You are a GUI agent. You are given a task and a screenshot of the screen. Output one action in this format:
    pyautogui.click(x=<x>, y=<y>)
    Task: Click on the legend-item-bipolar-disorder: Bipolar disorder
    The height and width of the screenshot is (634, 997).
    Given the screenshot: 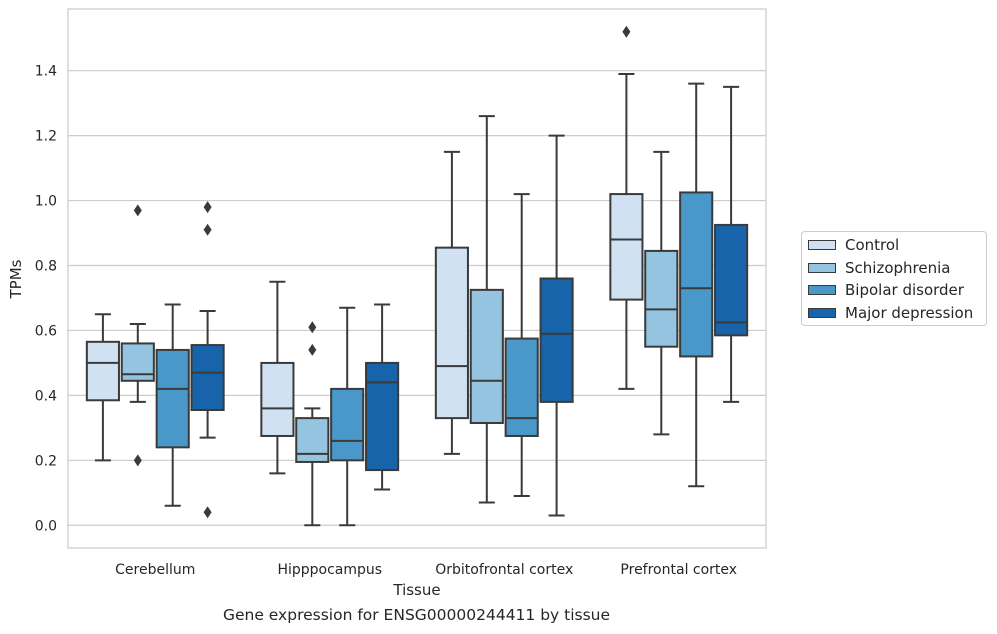 What is the action you would take?
    pyautogui.click(x=886, y=290)
    